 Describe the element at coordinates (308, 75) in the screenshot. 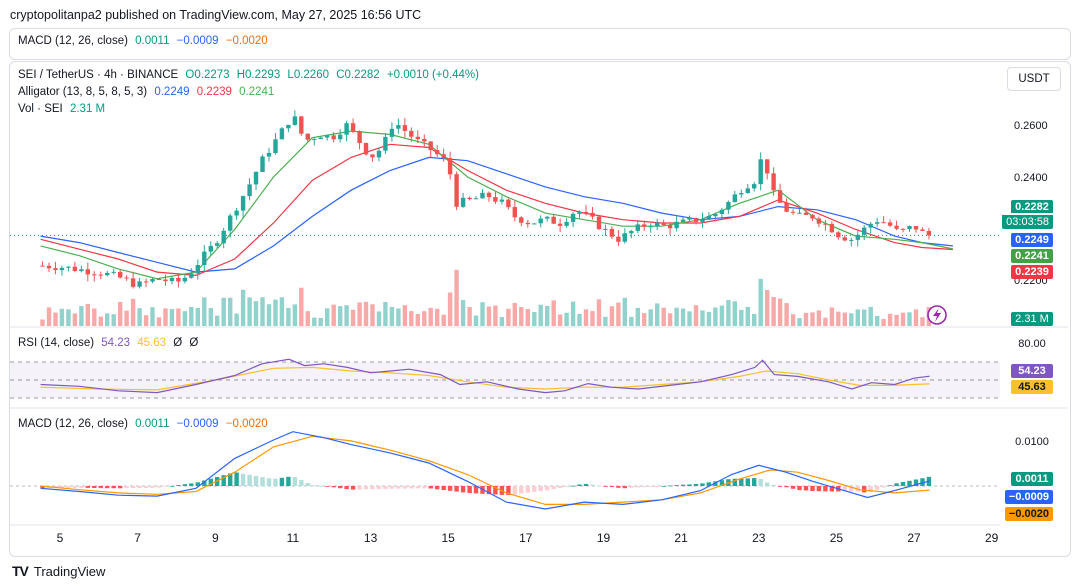

I see `ohlc-low: L0.2260` at that location.